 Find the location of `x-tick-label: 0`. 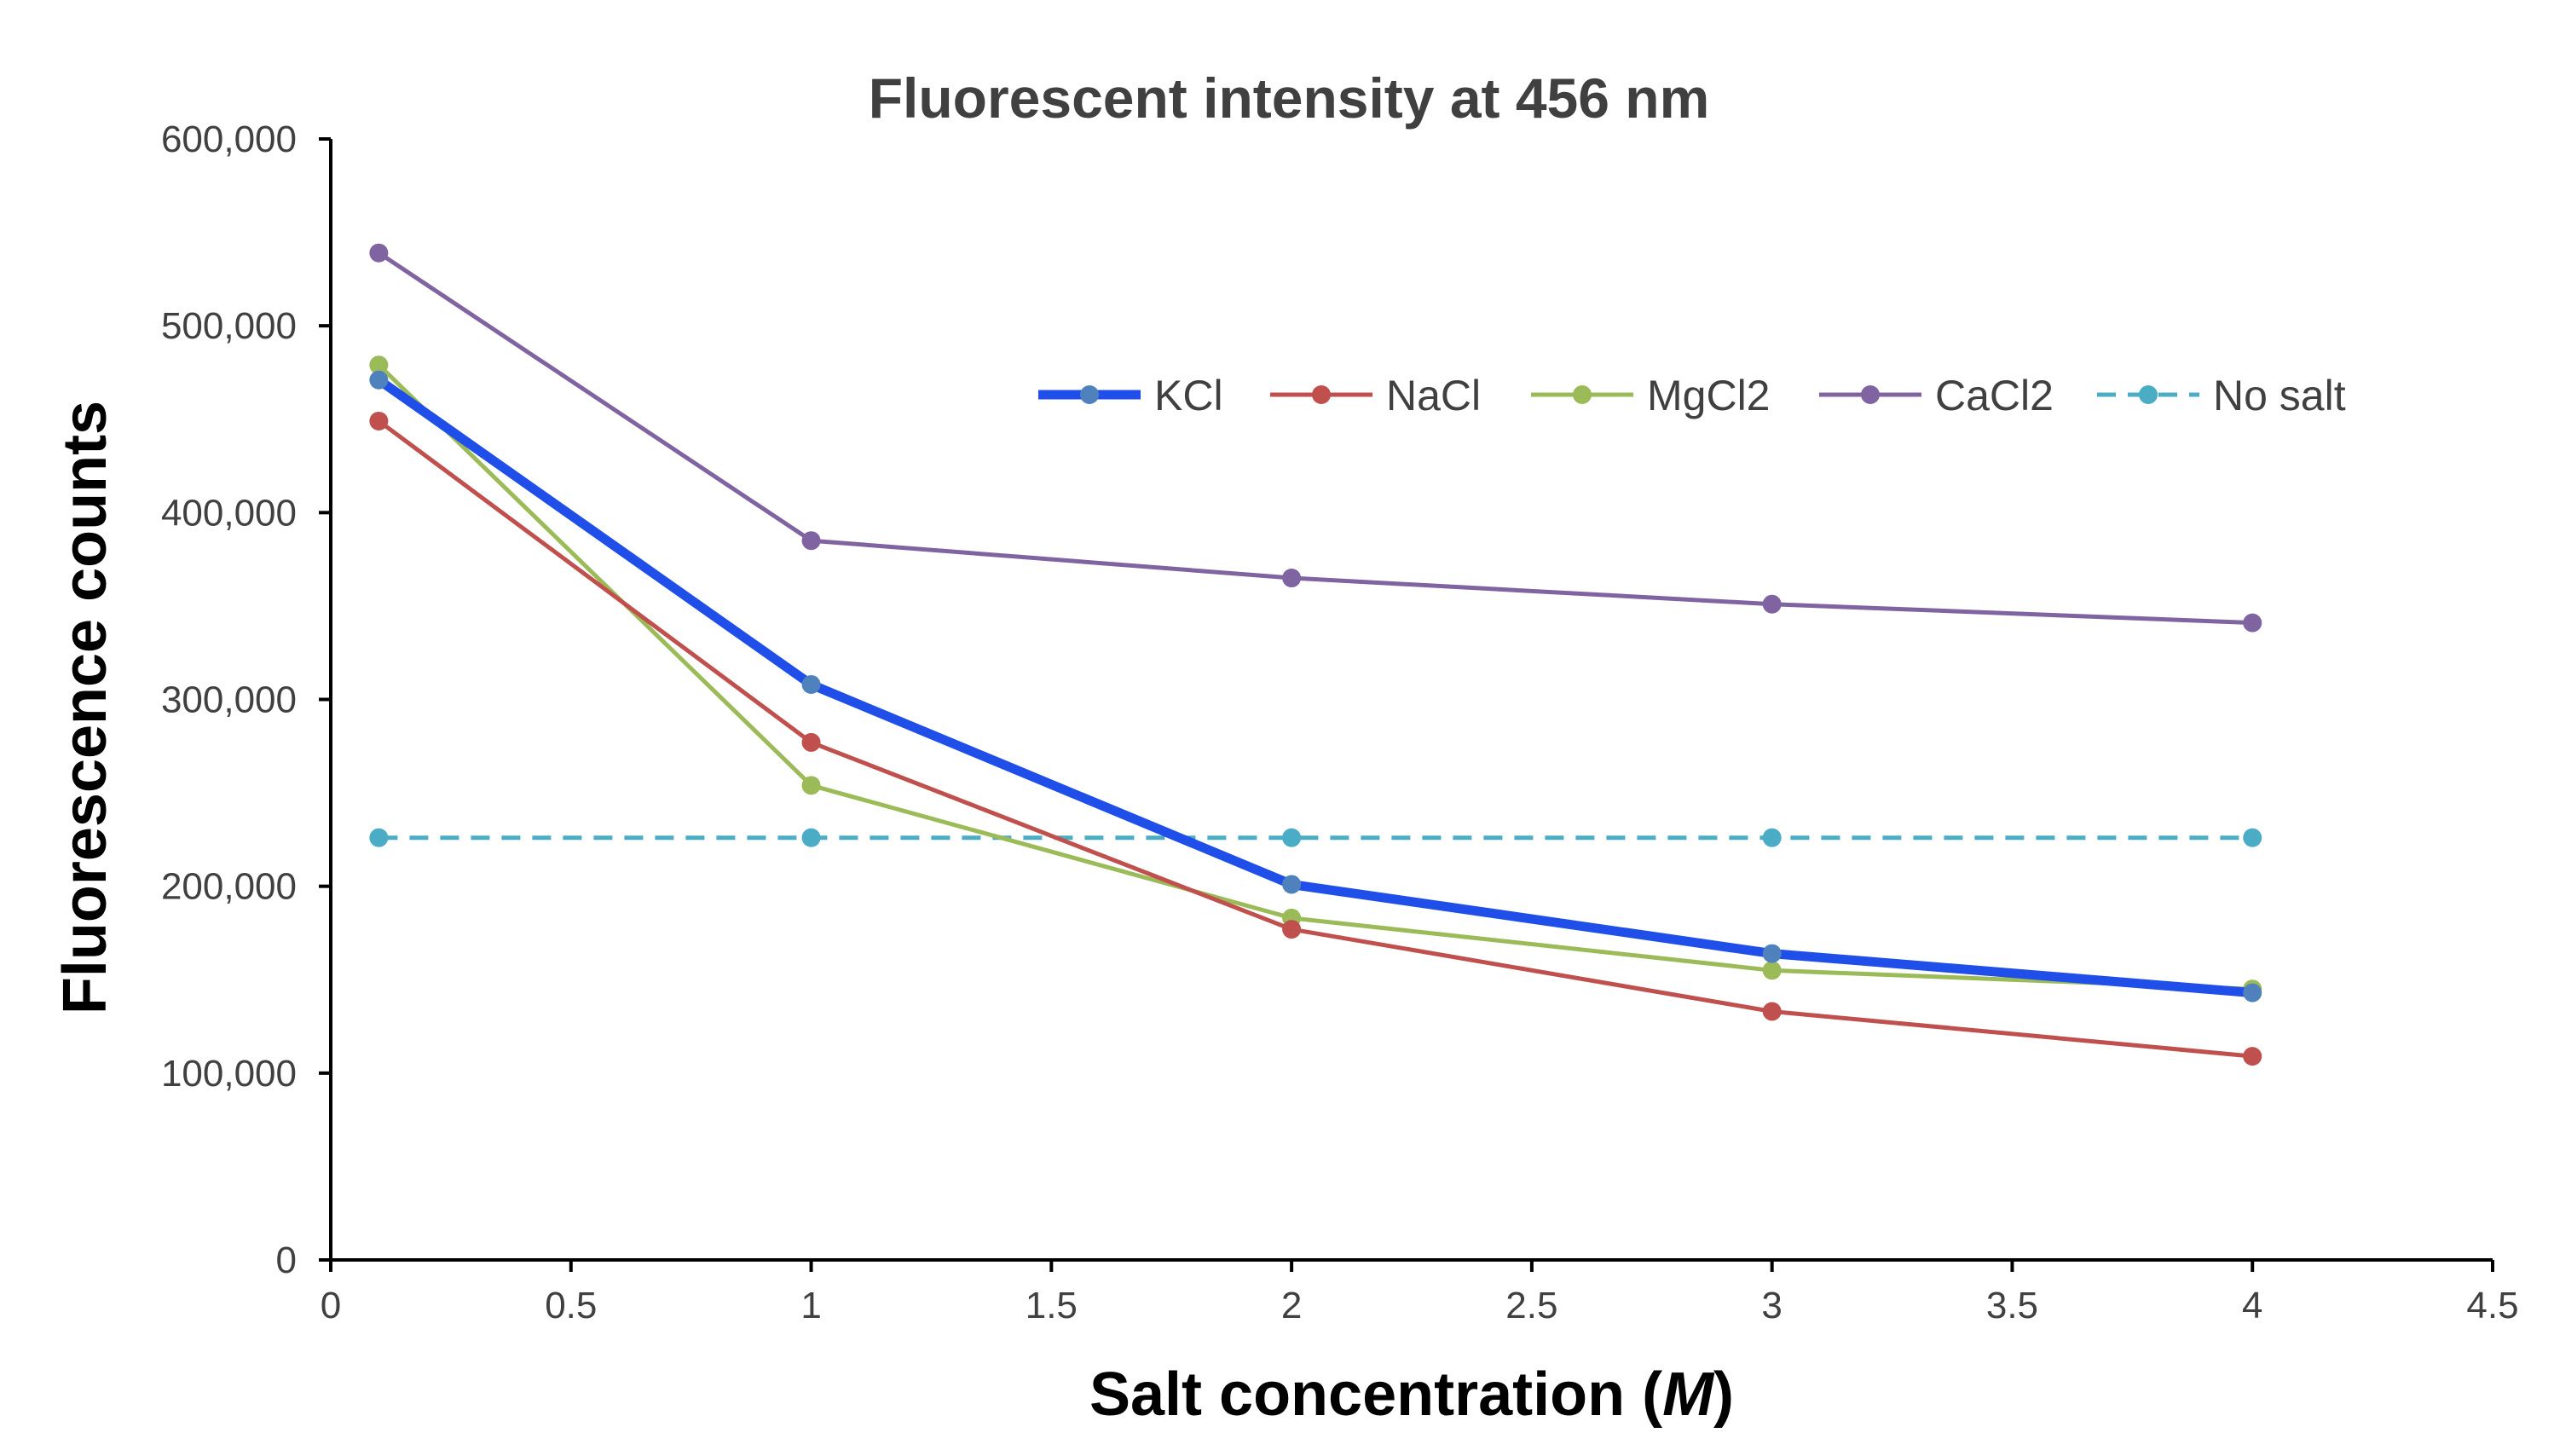

x-tick-label: 0 is located at coordinates (331, 1305).